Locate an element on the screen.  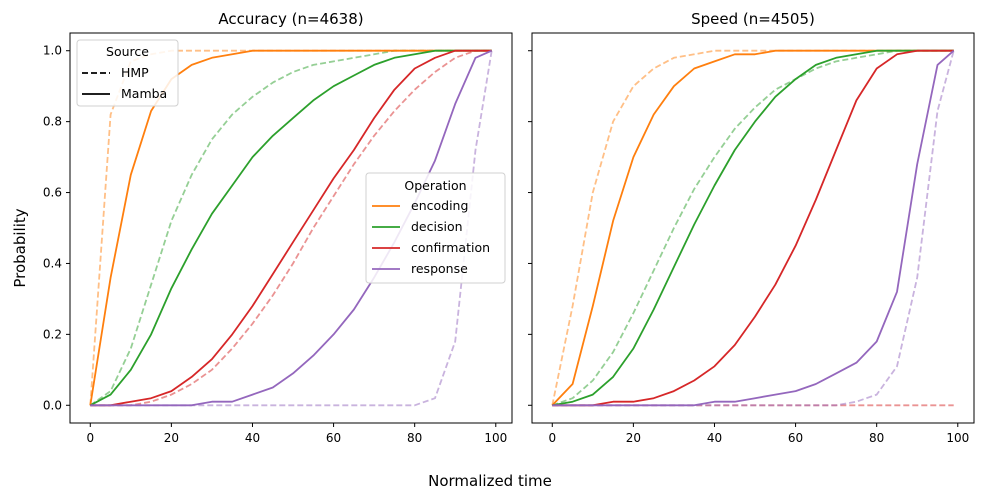
y-tick-label: 0.4 is located at coordinates (52, 263).